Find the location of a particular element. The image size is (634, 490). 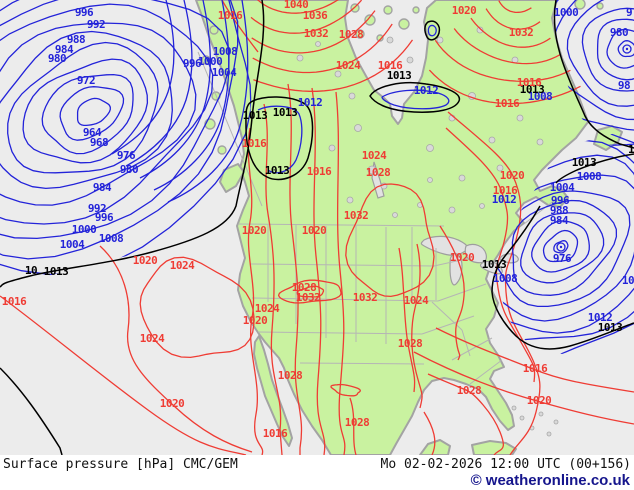

svg-text: 968 is located at coordinates (99, 142).